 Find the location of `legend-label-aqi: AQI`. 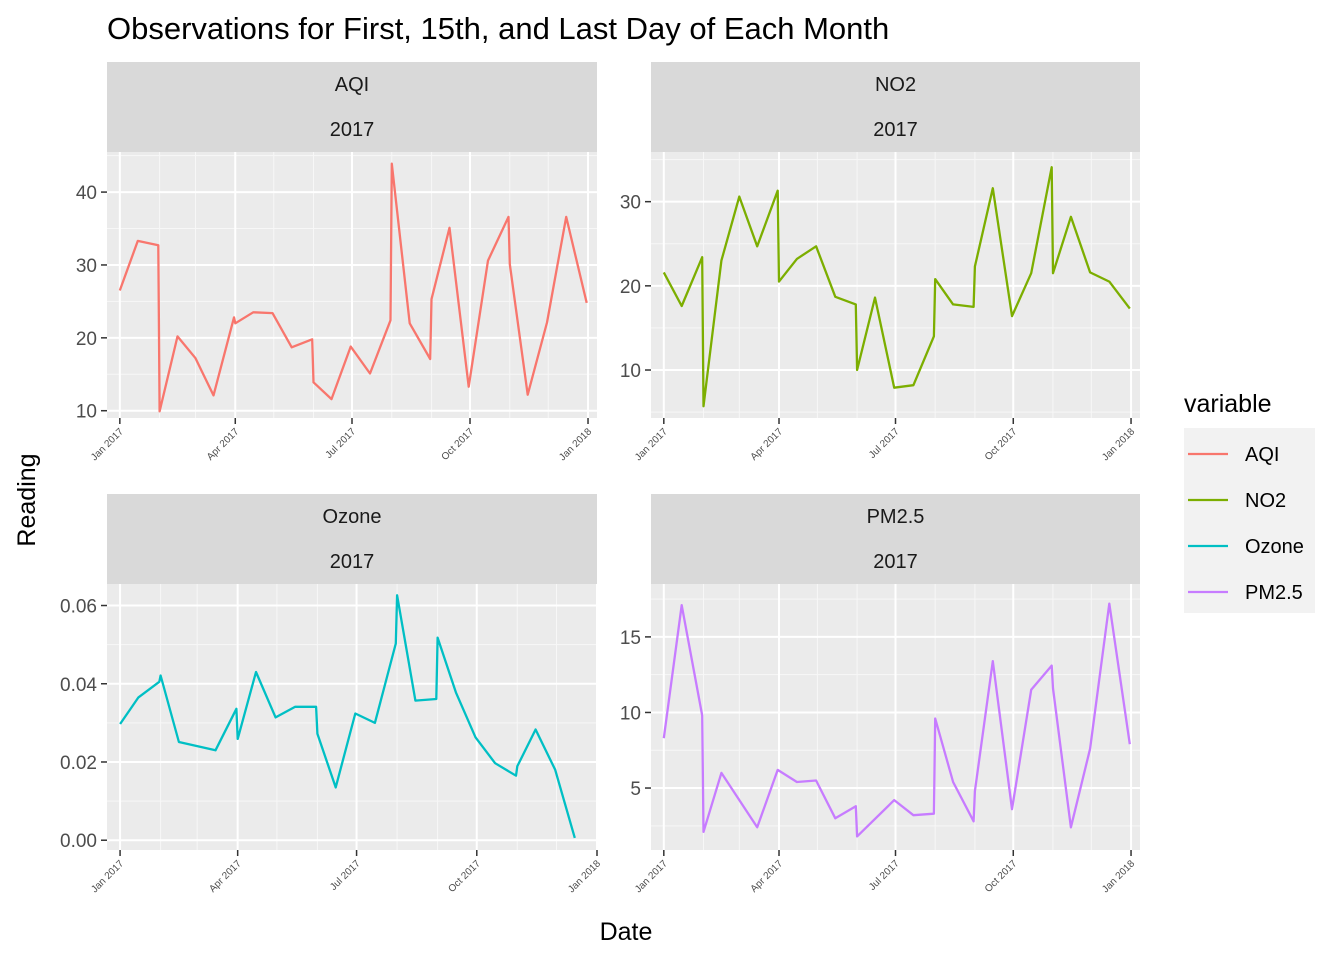

legend-label-aqi: AQI is located at coordinates (1262, 455).